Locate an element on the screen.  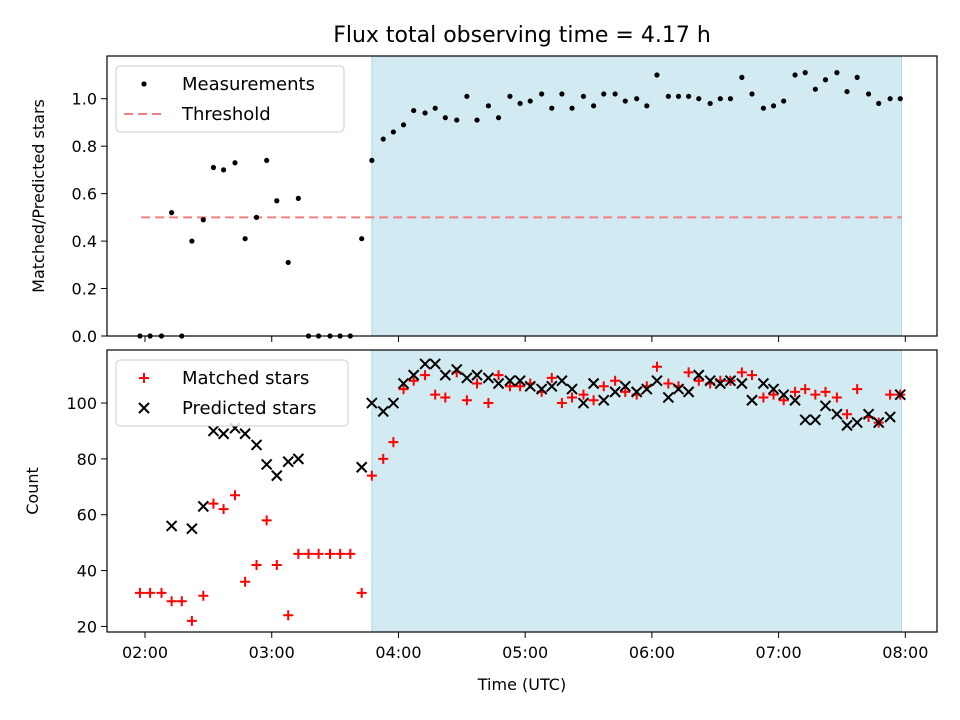
y-axis-label: Count is located at coordinates (32, 491).